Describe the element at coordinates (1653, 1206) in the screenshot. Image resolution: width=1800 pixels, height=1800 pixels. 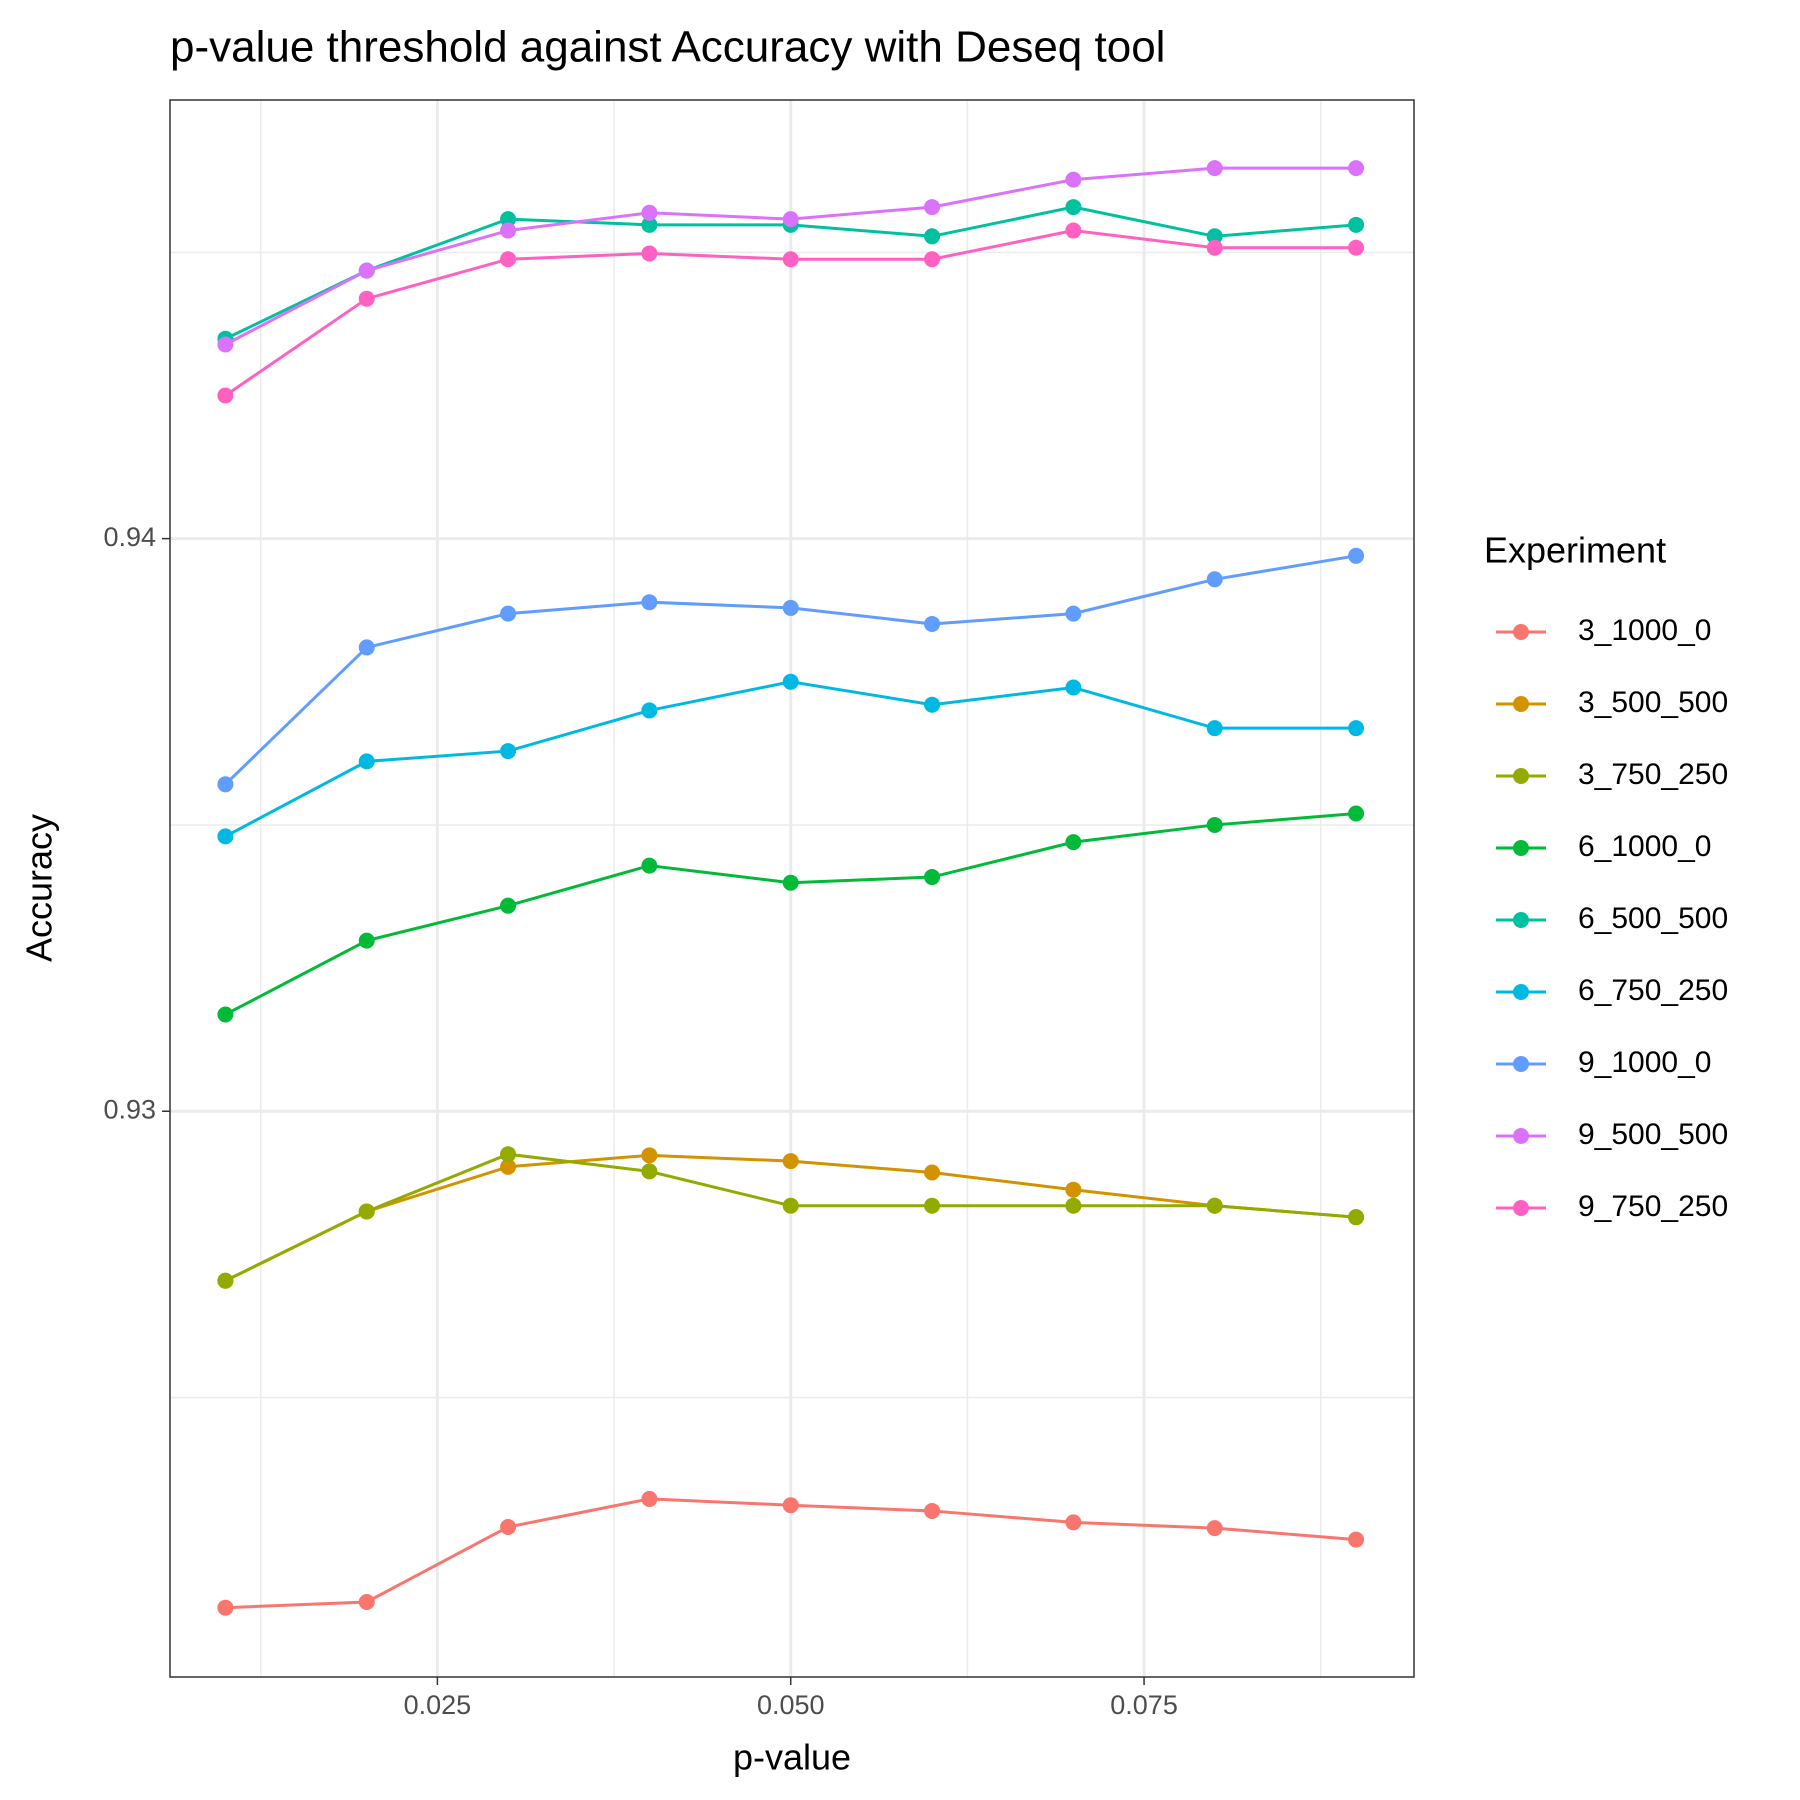
I see `legend-label: 9_750_250` at that location.